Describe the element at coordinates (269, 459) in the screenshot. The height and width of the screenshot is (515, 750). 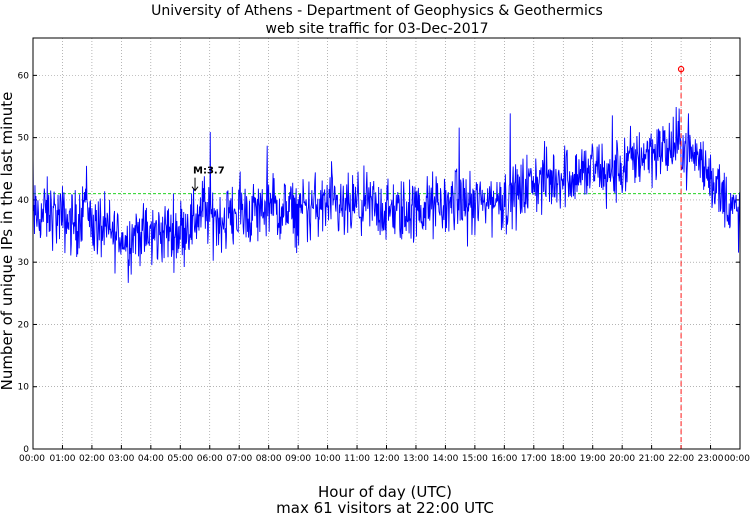
I see `x-tick-label: 08:00` at that location.